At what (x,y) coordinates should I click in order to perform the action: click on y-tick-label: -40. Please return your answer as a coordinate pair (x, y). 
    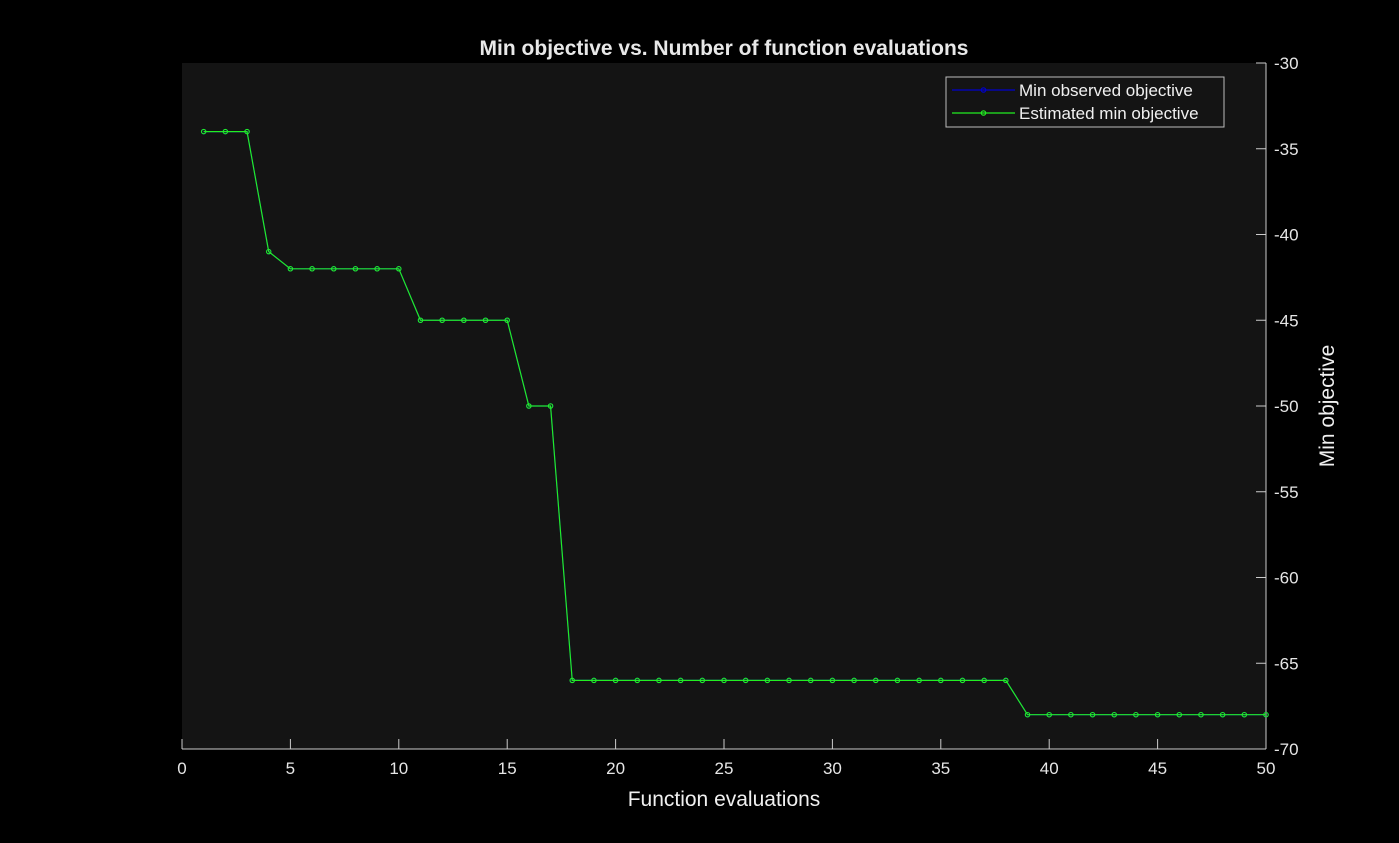
    Looking at the image, I should click on (1286, 235).